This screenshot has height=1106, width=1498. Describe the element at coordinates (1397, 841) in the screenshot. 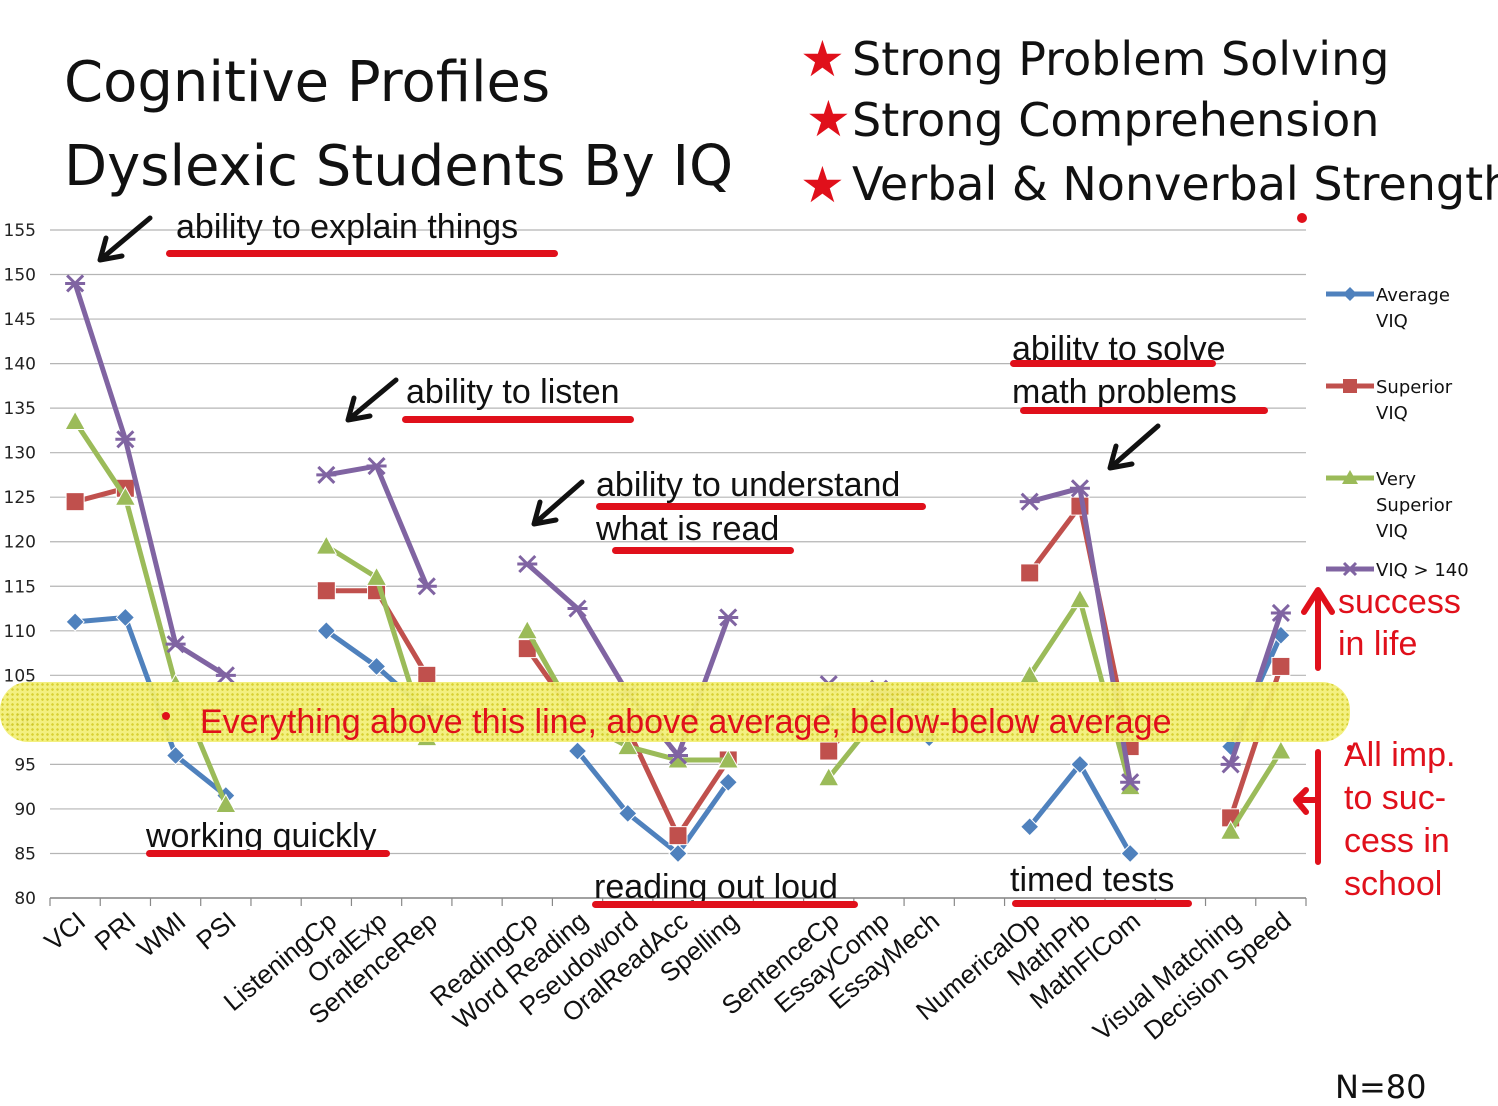

I see `annotation-school-3: cess in` at that location.